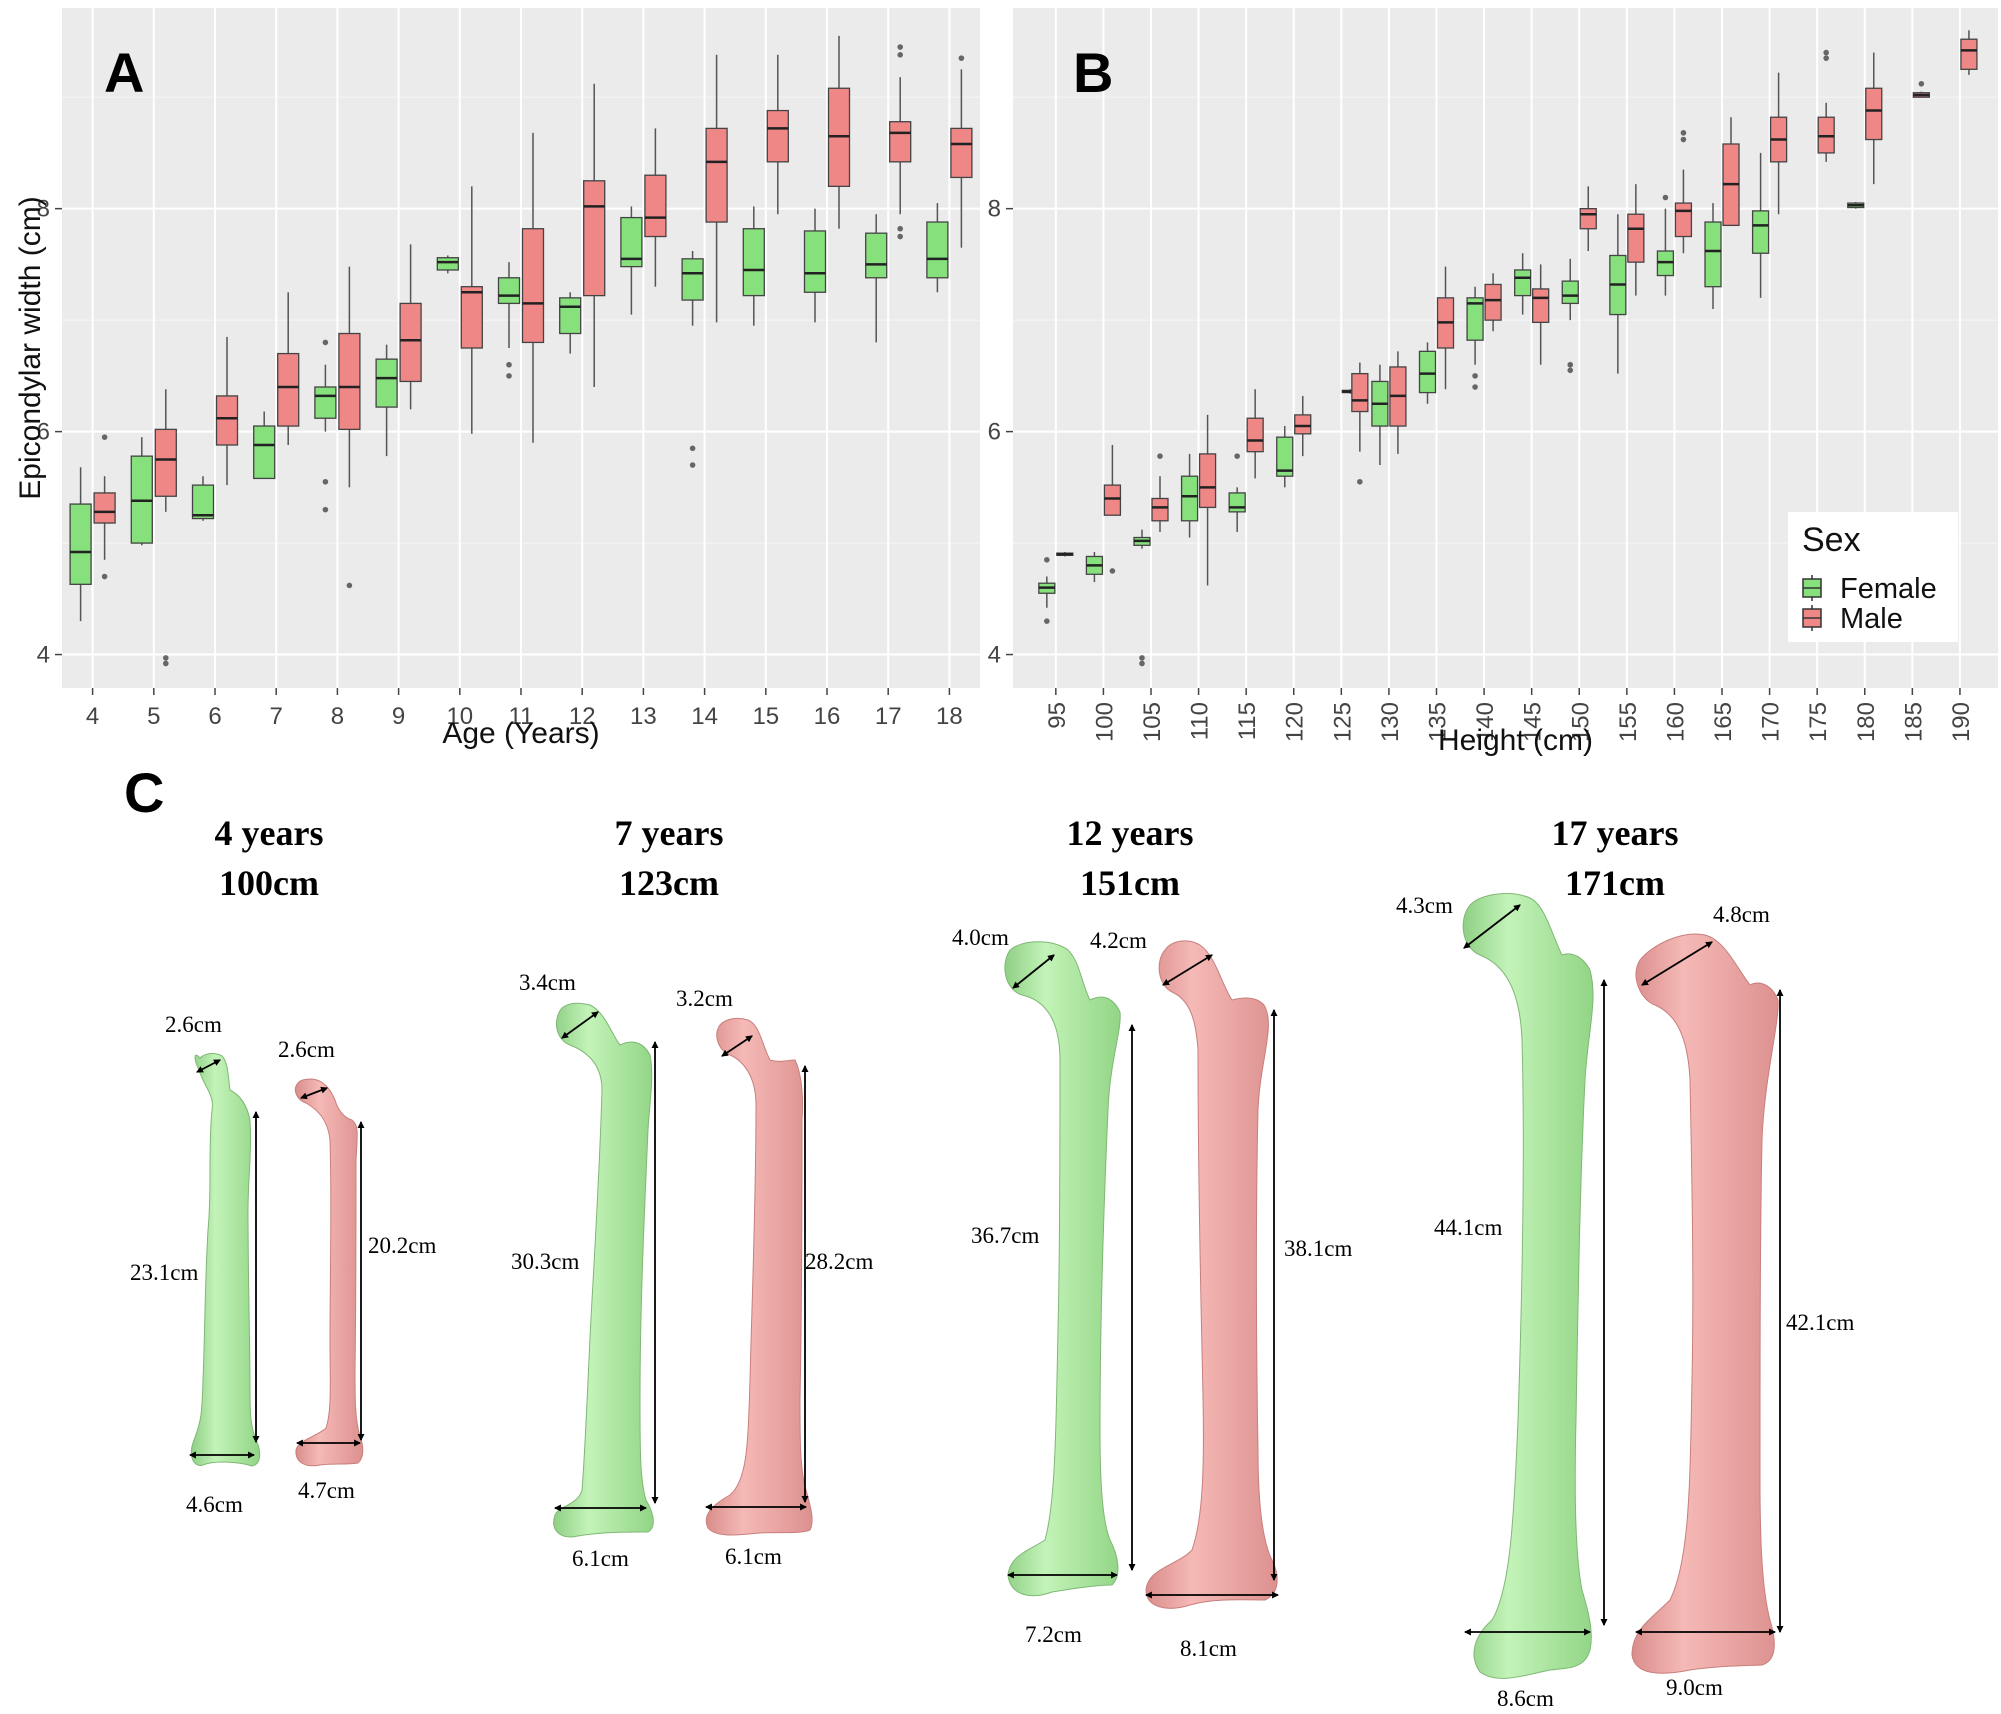 This screenshot has height=1714, width=2001. Describe the element at coordinates (337, 716) in the screenshot. I see `x-tick-label: 8` at that location.